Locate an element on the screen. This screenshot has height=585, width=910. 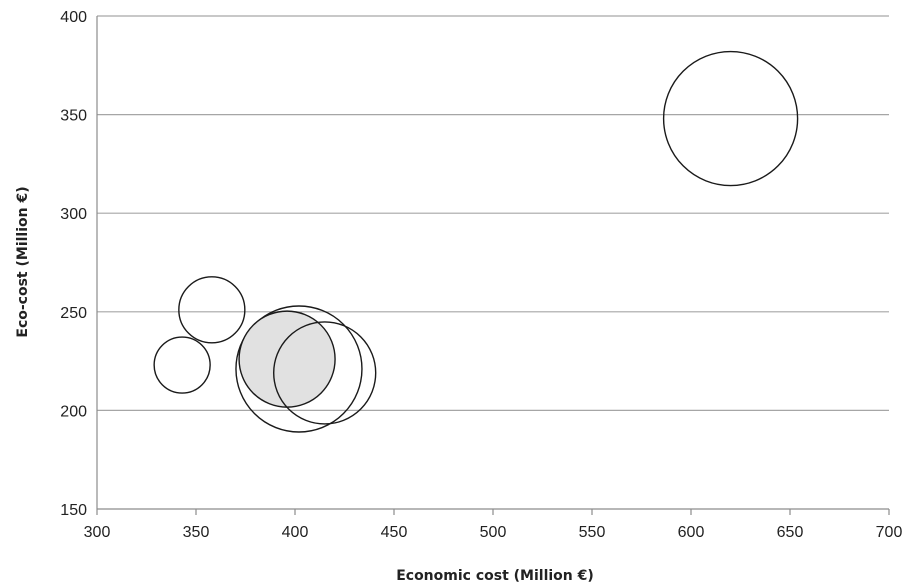
x-tick-label: 550 is located at coordinates (592, 532).